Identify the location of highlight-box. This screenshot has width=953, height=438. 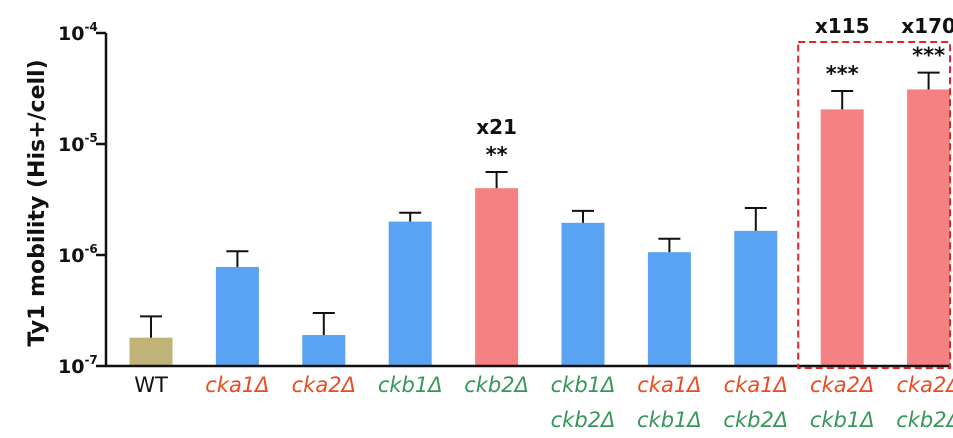
(874, 205).